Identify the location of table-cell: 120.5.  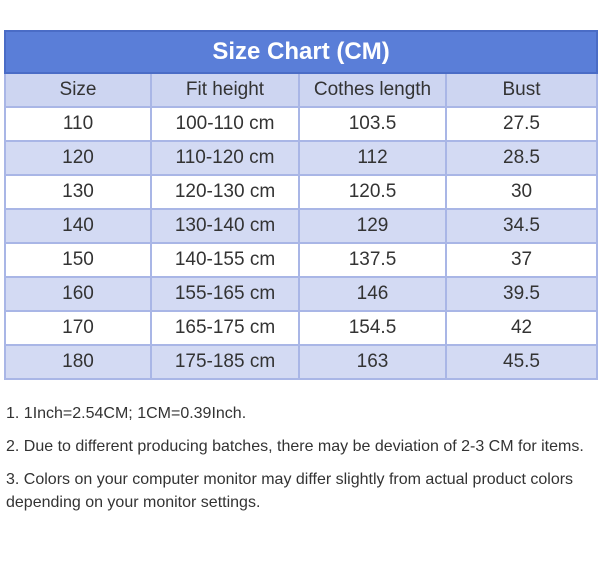
(372, 192).